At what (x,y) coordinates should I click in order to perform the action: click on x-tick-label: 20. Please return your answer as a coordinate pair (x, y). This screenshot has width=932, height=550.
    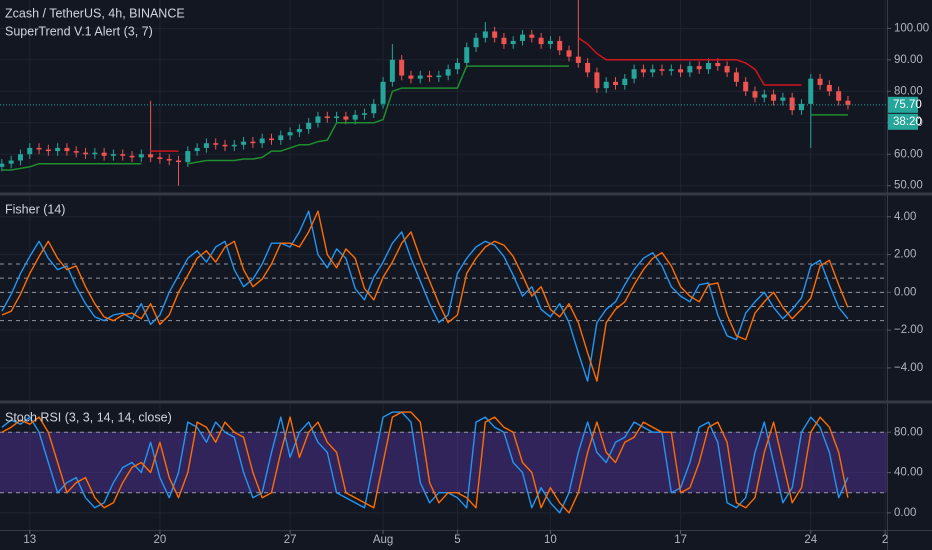
    Looking at the image, I should click on (160, 540).